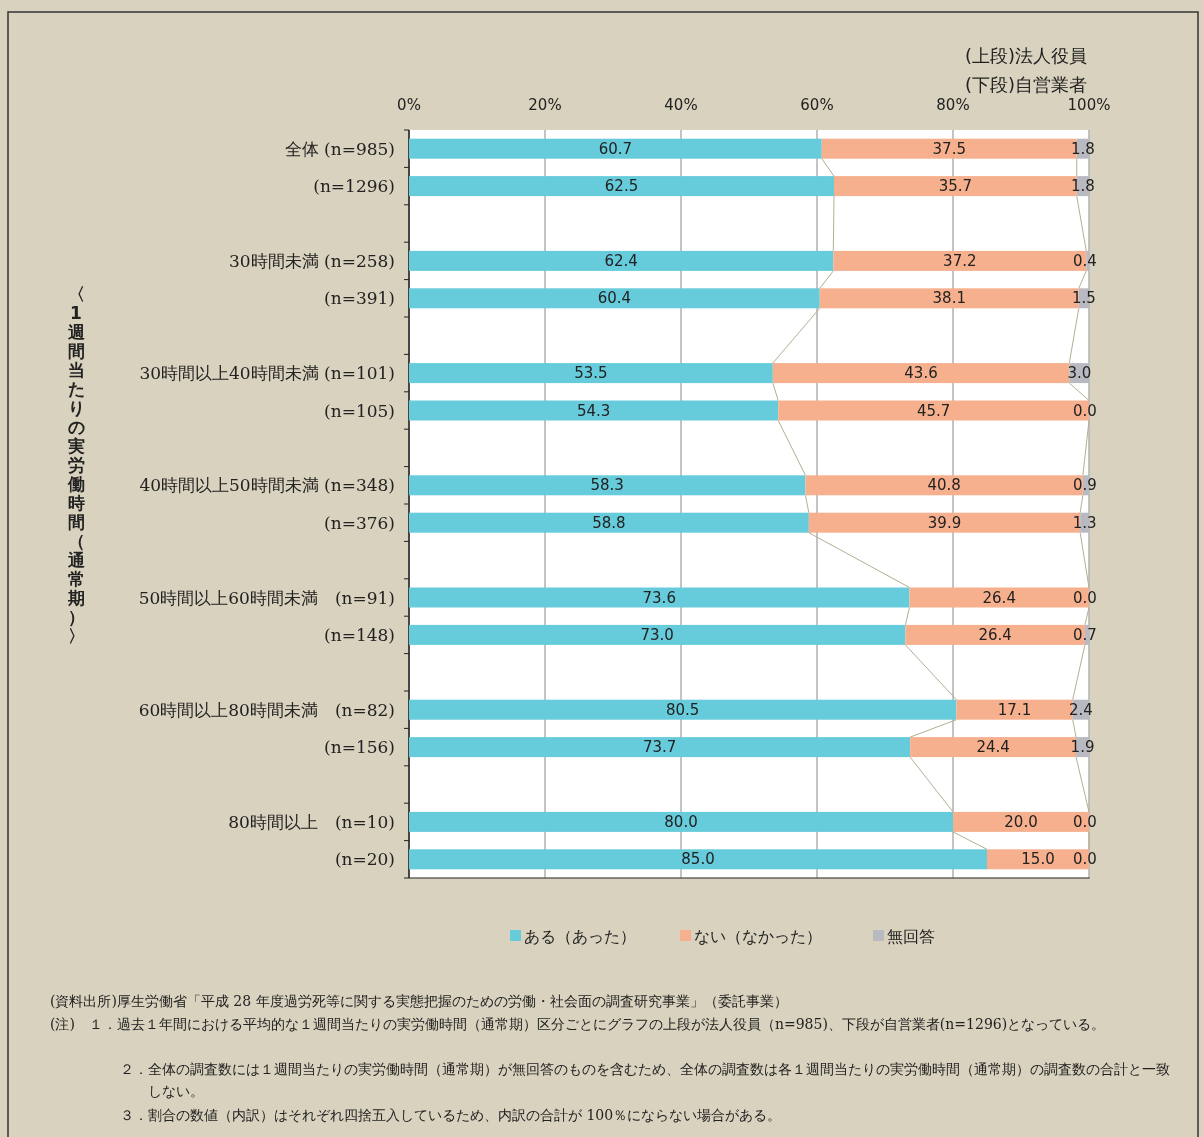 This screenshot has width=1203, height=1137. Describe the element at coordinates (451, 1115) in the screenshot. I see `text: ３．割合の数値（内訳）はそれぞれ四捨五入しているため、内訳の合計が 100％にならない場合がある。` at that location.